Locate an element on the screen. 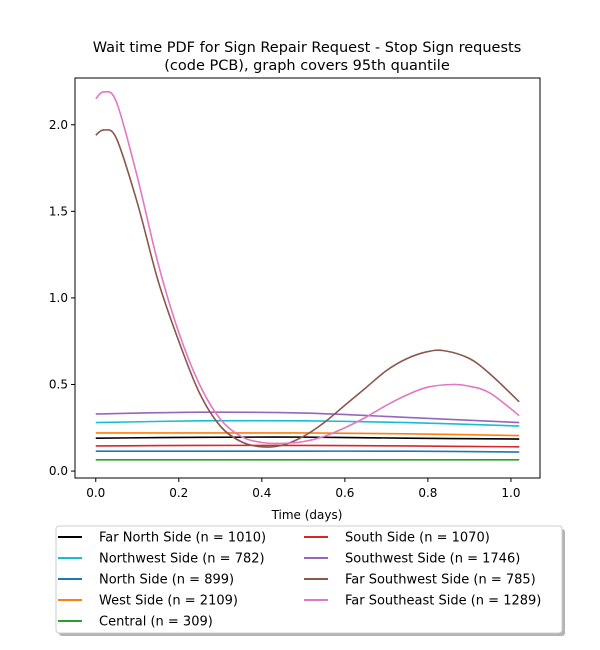 This screenshot has height=650, width=600. y-axis-ticks: 0.0 0.5 1.0 1.5 2.0 is located at coordinates (62, 298).